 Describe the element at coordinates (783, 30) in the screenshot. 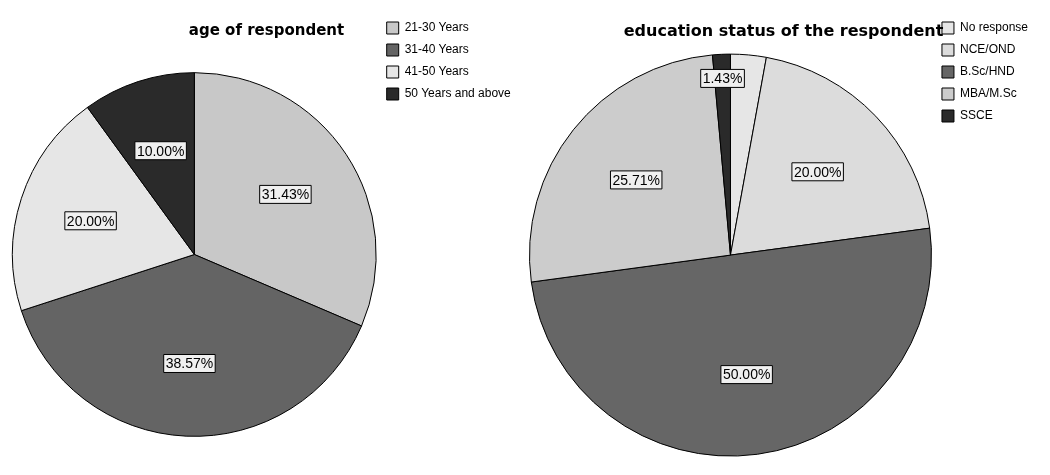

I see `chart-title: education status of the respondent` at that location.